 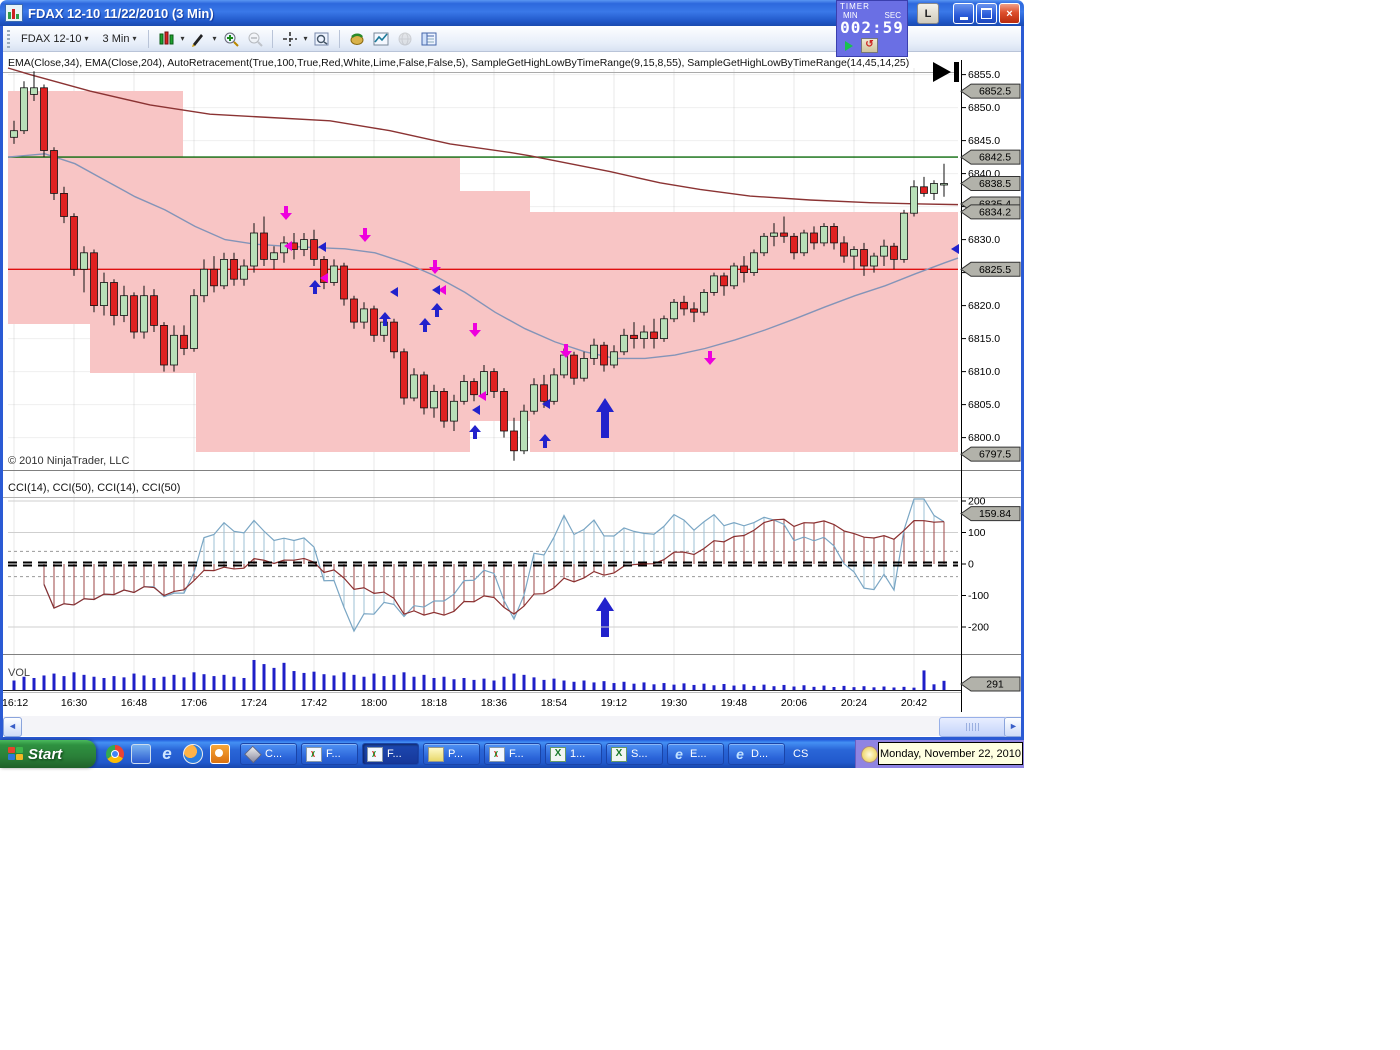 I want to click on system-tray: Monday, November 22, 2010, so click(x=939, y=754).